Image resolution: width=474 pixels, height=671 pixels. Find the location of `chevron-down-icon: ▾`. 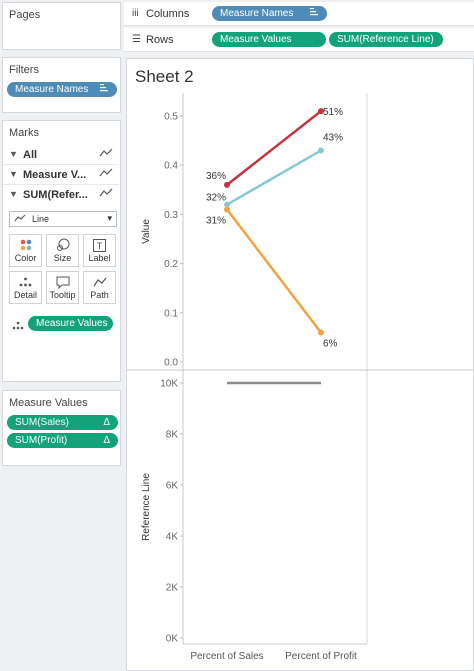

chevron-down-icon: ▾ is located at coordinates (109, 218).